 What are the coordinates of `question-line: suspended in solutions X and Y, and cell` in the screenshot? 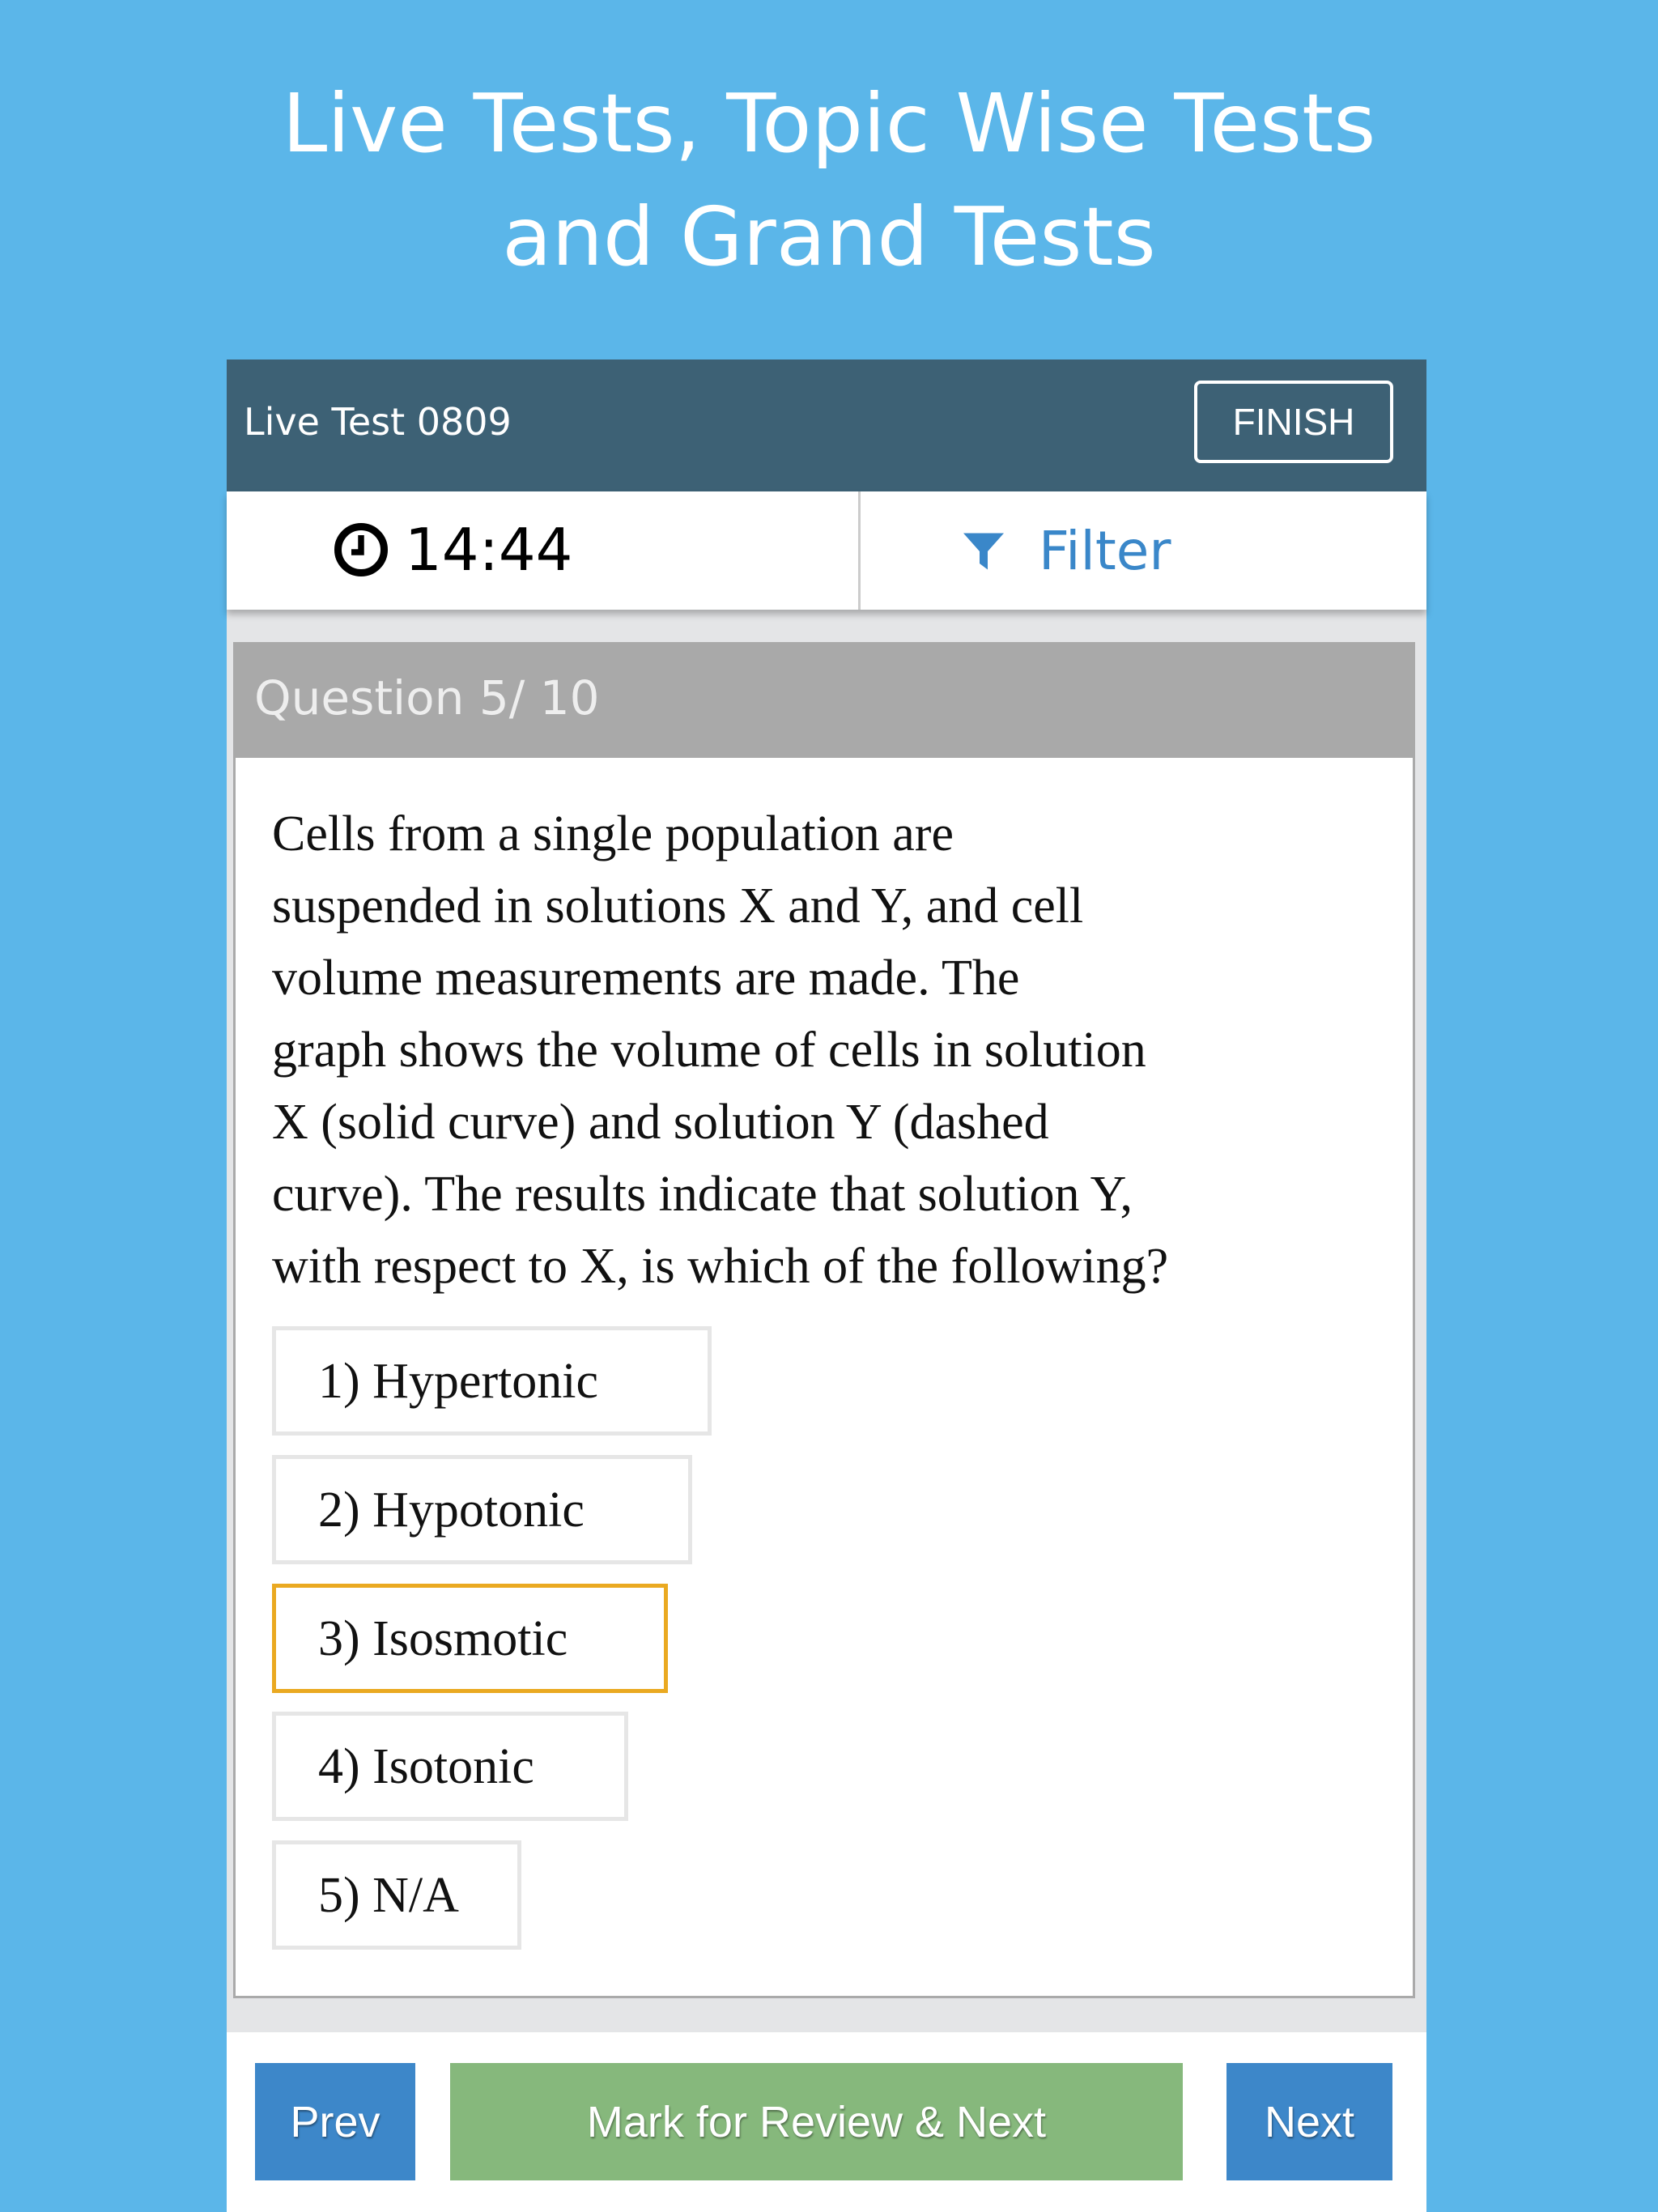 It's located at (678, 906).